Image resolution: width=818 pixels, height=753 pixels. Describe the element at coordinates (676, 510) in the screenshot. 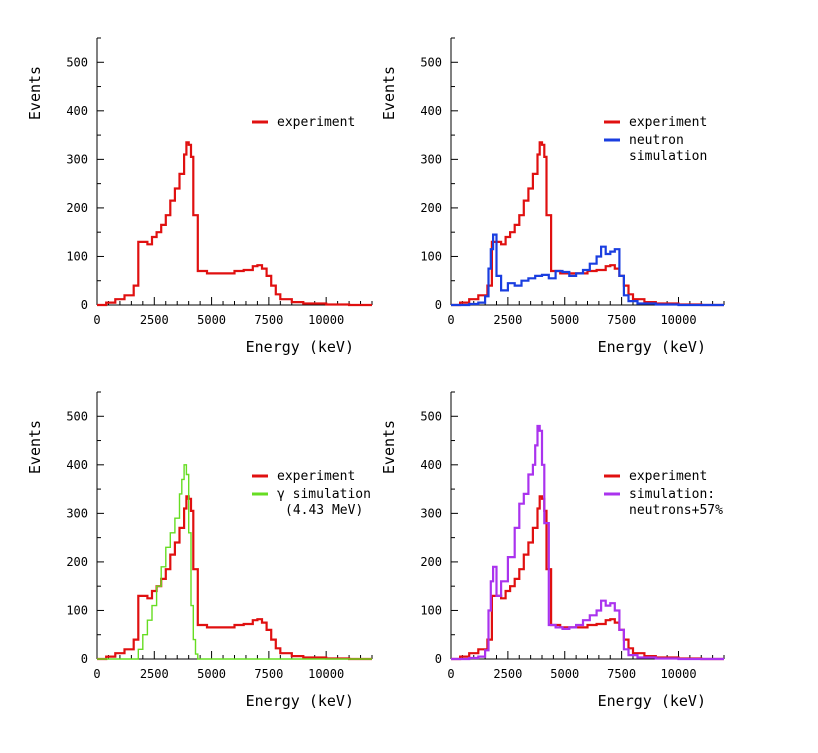

I see `legend-label: neutrons+57%` at that location.